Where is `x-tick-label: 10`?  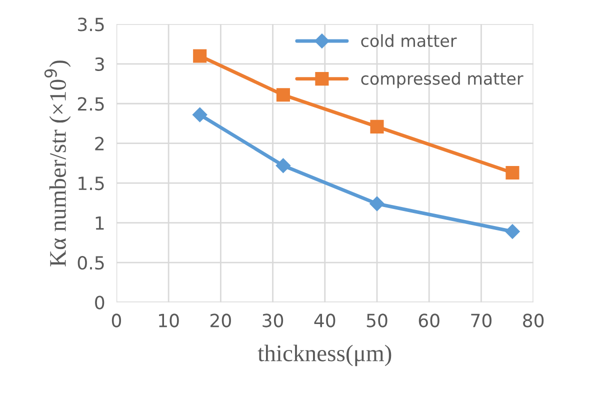 x-tick-label: 10 is located at coordinates (169, 321).